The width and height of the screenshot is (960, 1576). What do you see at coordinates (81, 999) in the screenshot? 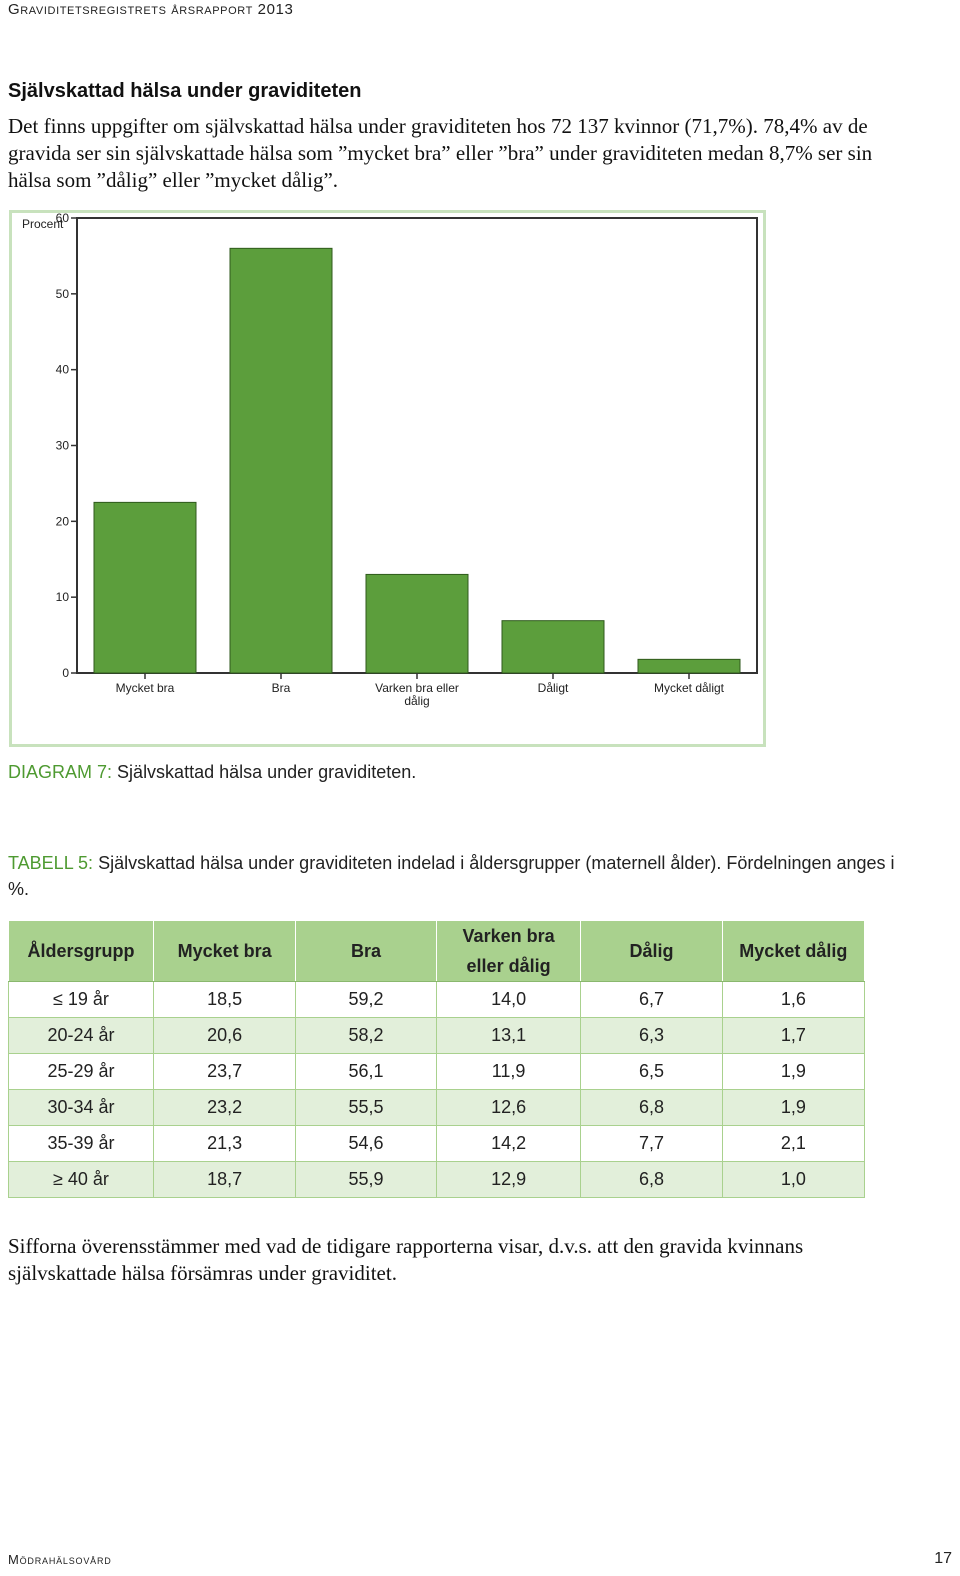
I see `age-group-cell: ≤ 19 år` at bounding box center [81, 999].